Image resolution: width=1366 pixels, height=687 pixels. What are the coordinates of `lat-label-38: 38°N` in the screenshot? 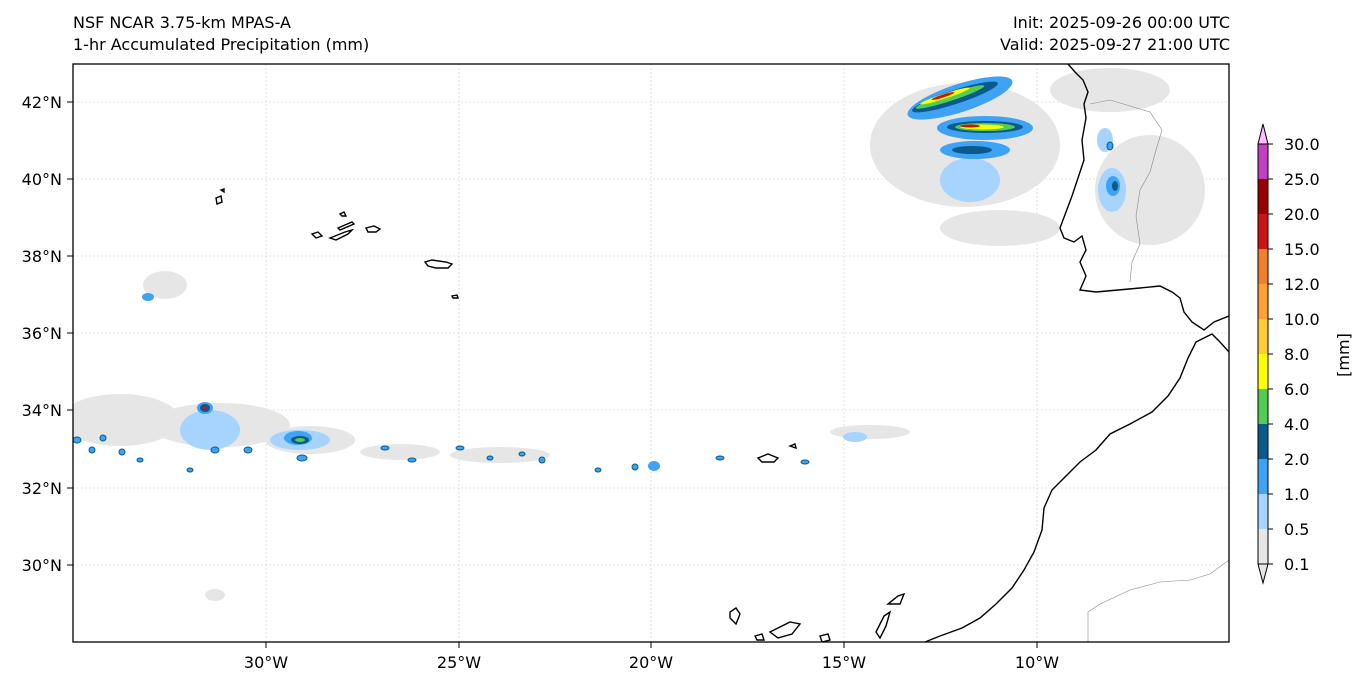 It's located at (42, 256).